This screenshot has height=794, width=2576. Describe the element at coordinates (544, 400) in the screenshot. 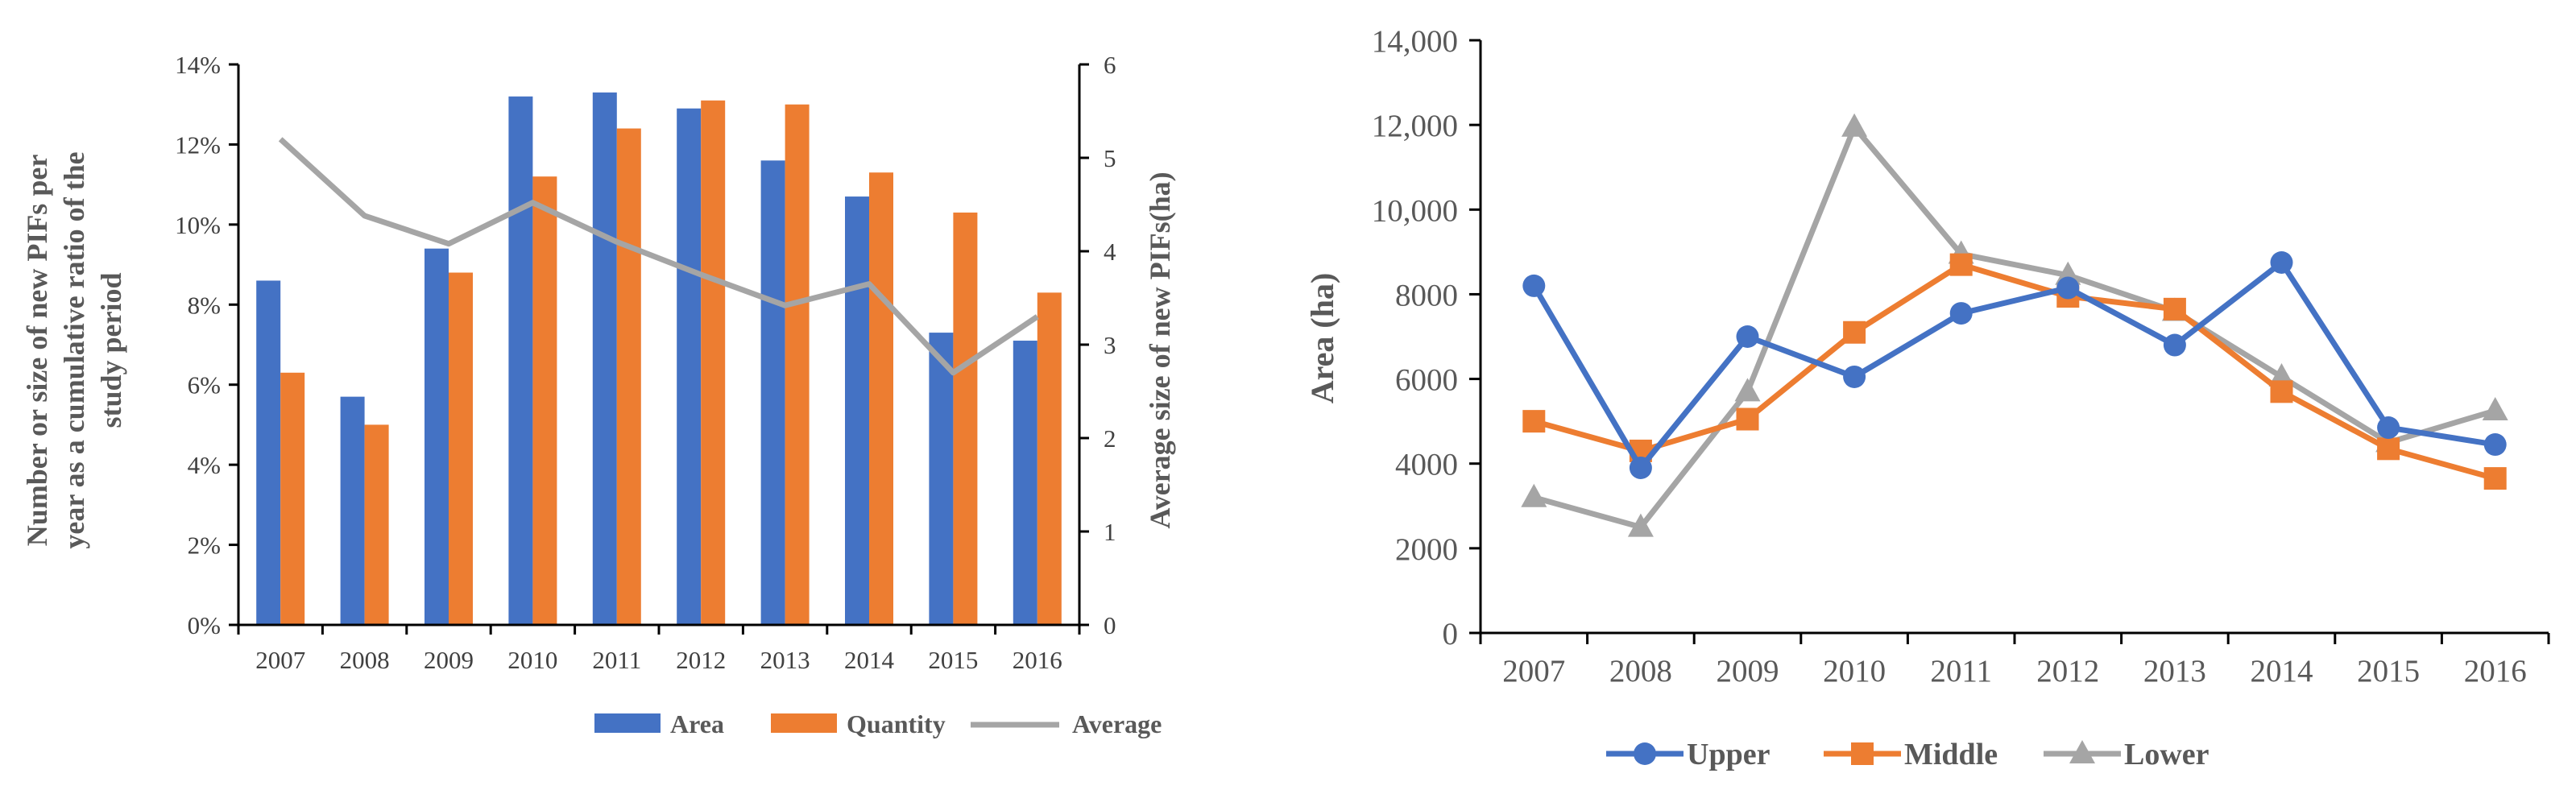

I see `bar-quantity-2010` at that location.